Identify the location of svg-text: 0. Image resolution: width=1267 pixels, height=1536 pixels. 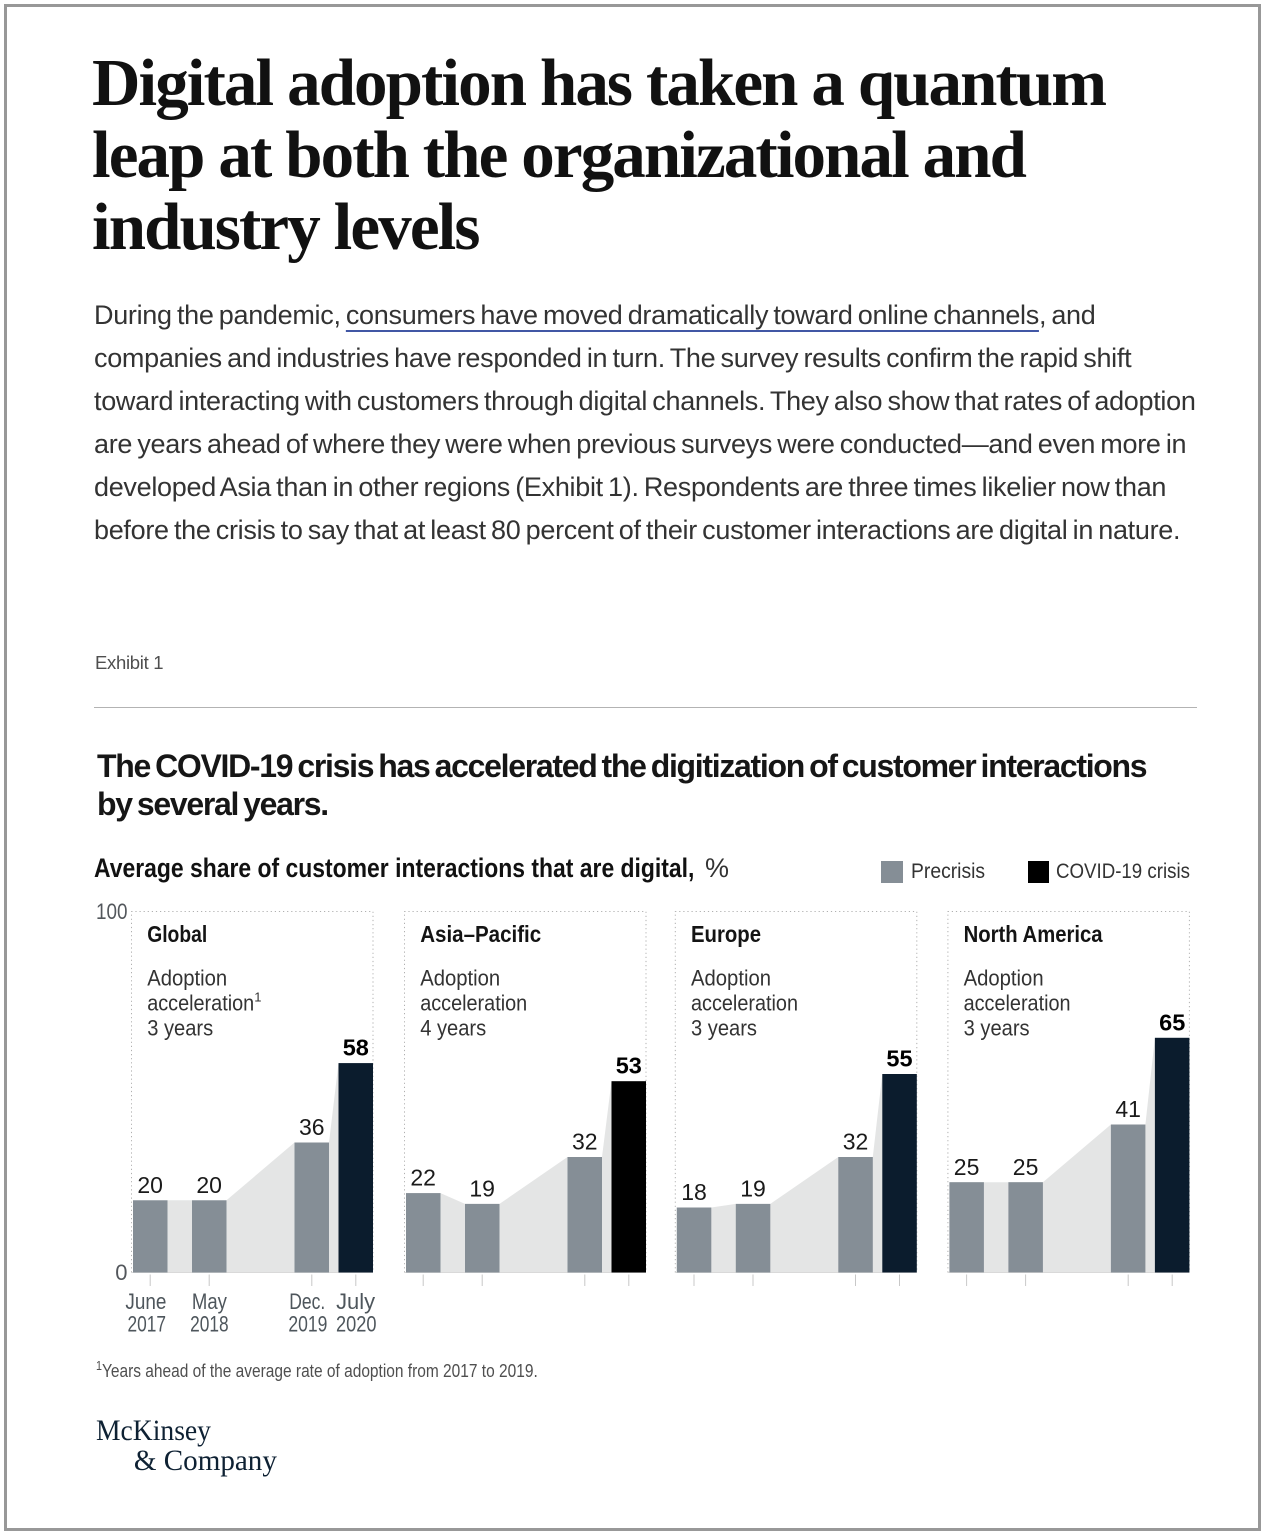
(121, 1272).